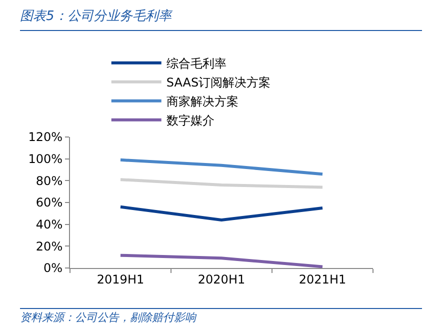 Image resolution: width=433 pixels, height=330 pixels. I want to click on legend-label: 商家解决方案, so click(202, 101).